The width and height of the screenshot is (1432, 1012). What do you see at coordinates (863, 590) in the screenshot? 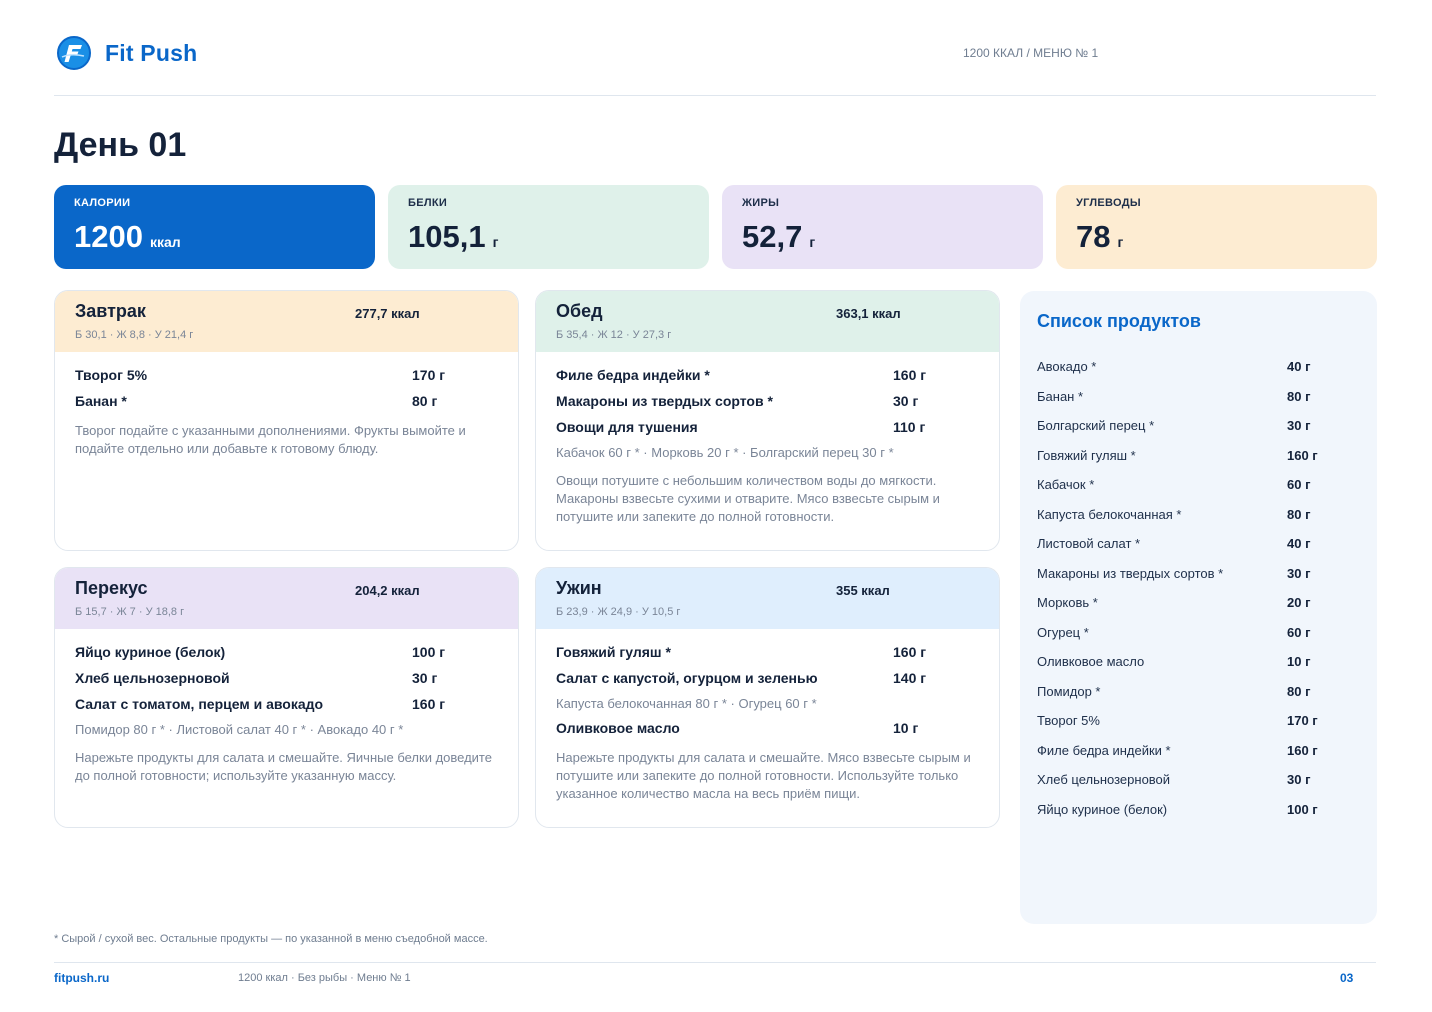
I see `meal-kcal: 355 ккал` at bounding box center [863, 590].